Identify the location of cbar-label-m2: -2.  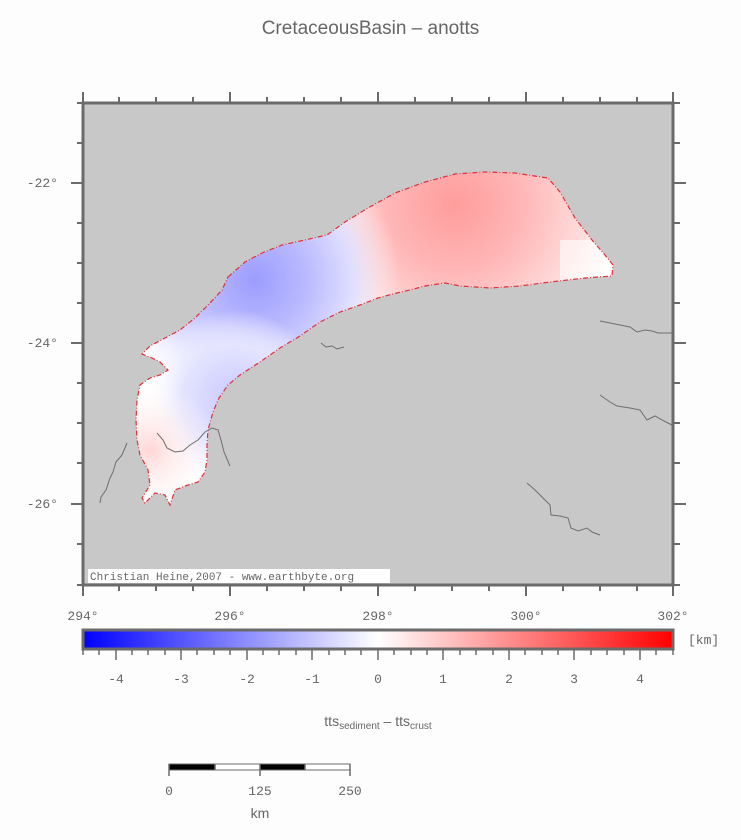
(247, 679).